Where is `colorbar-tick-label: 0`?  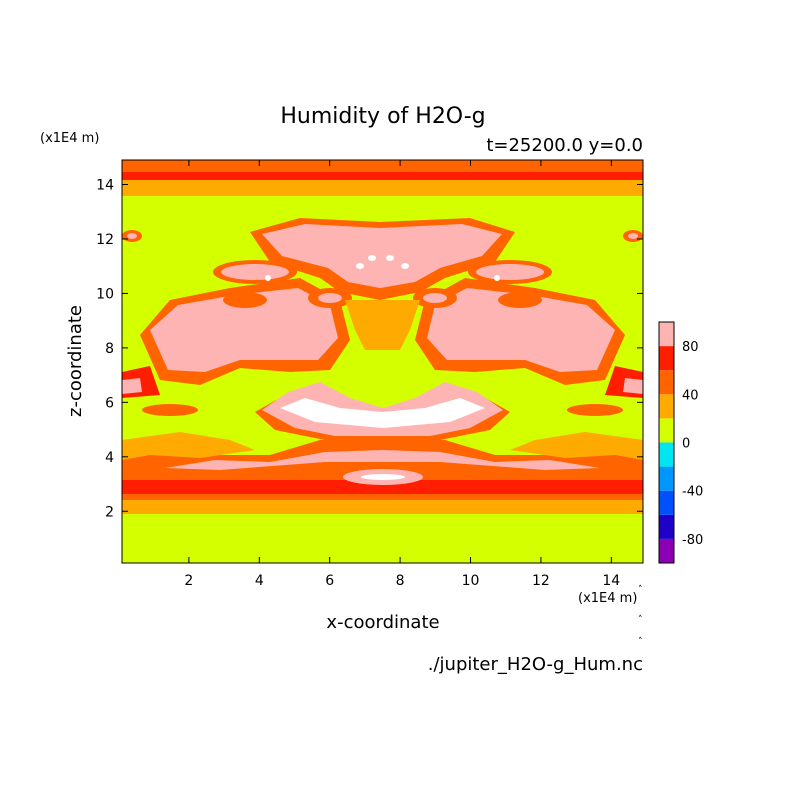 colorbar-tick-label: 0 is located at coordinates (686, 444).